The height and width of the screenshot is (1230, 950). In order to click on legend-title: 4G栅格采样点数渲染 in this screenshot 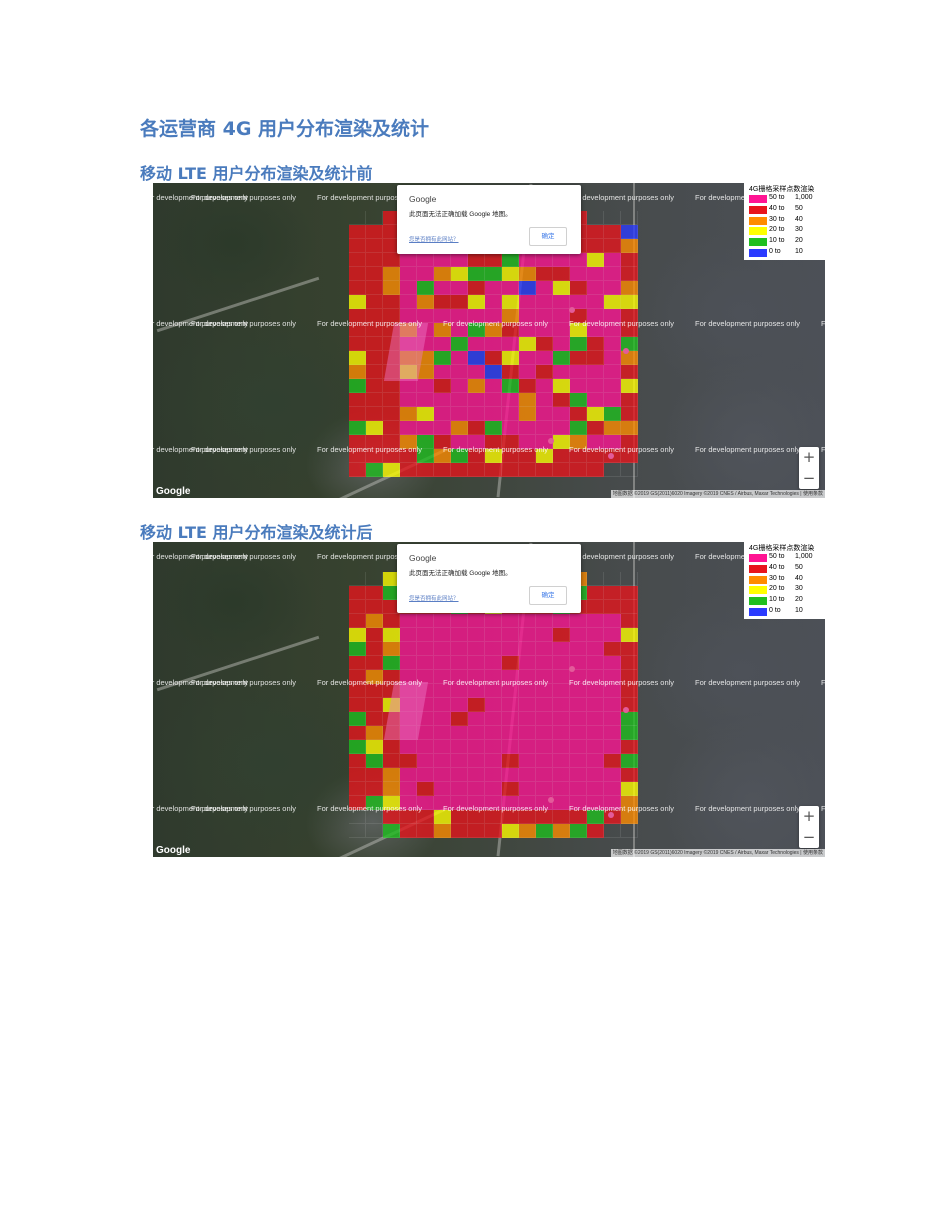, I will do `click(782, 189)`.